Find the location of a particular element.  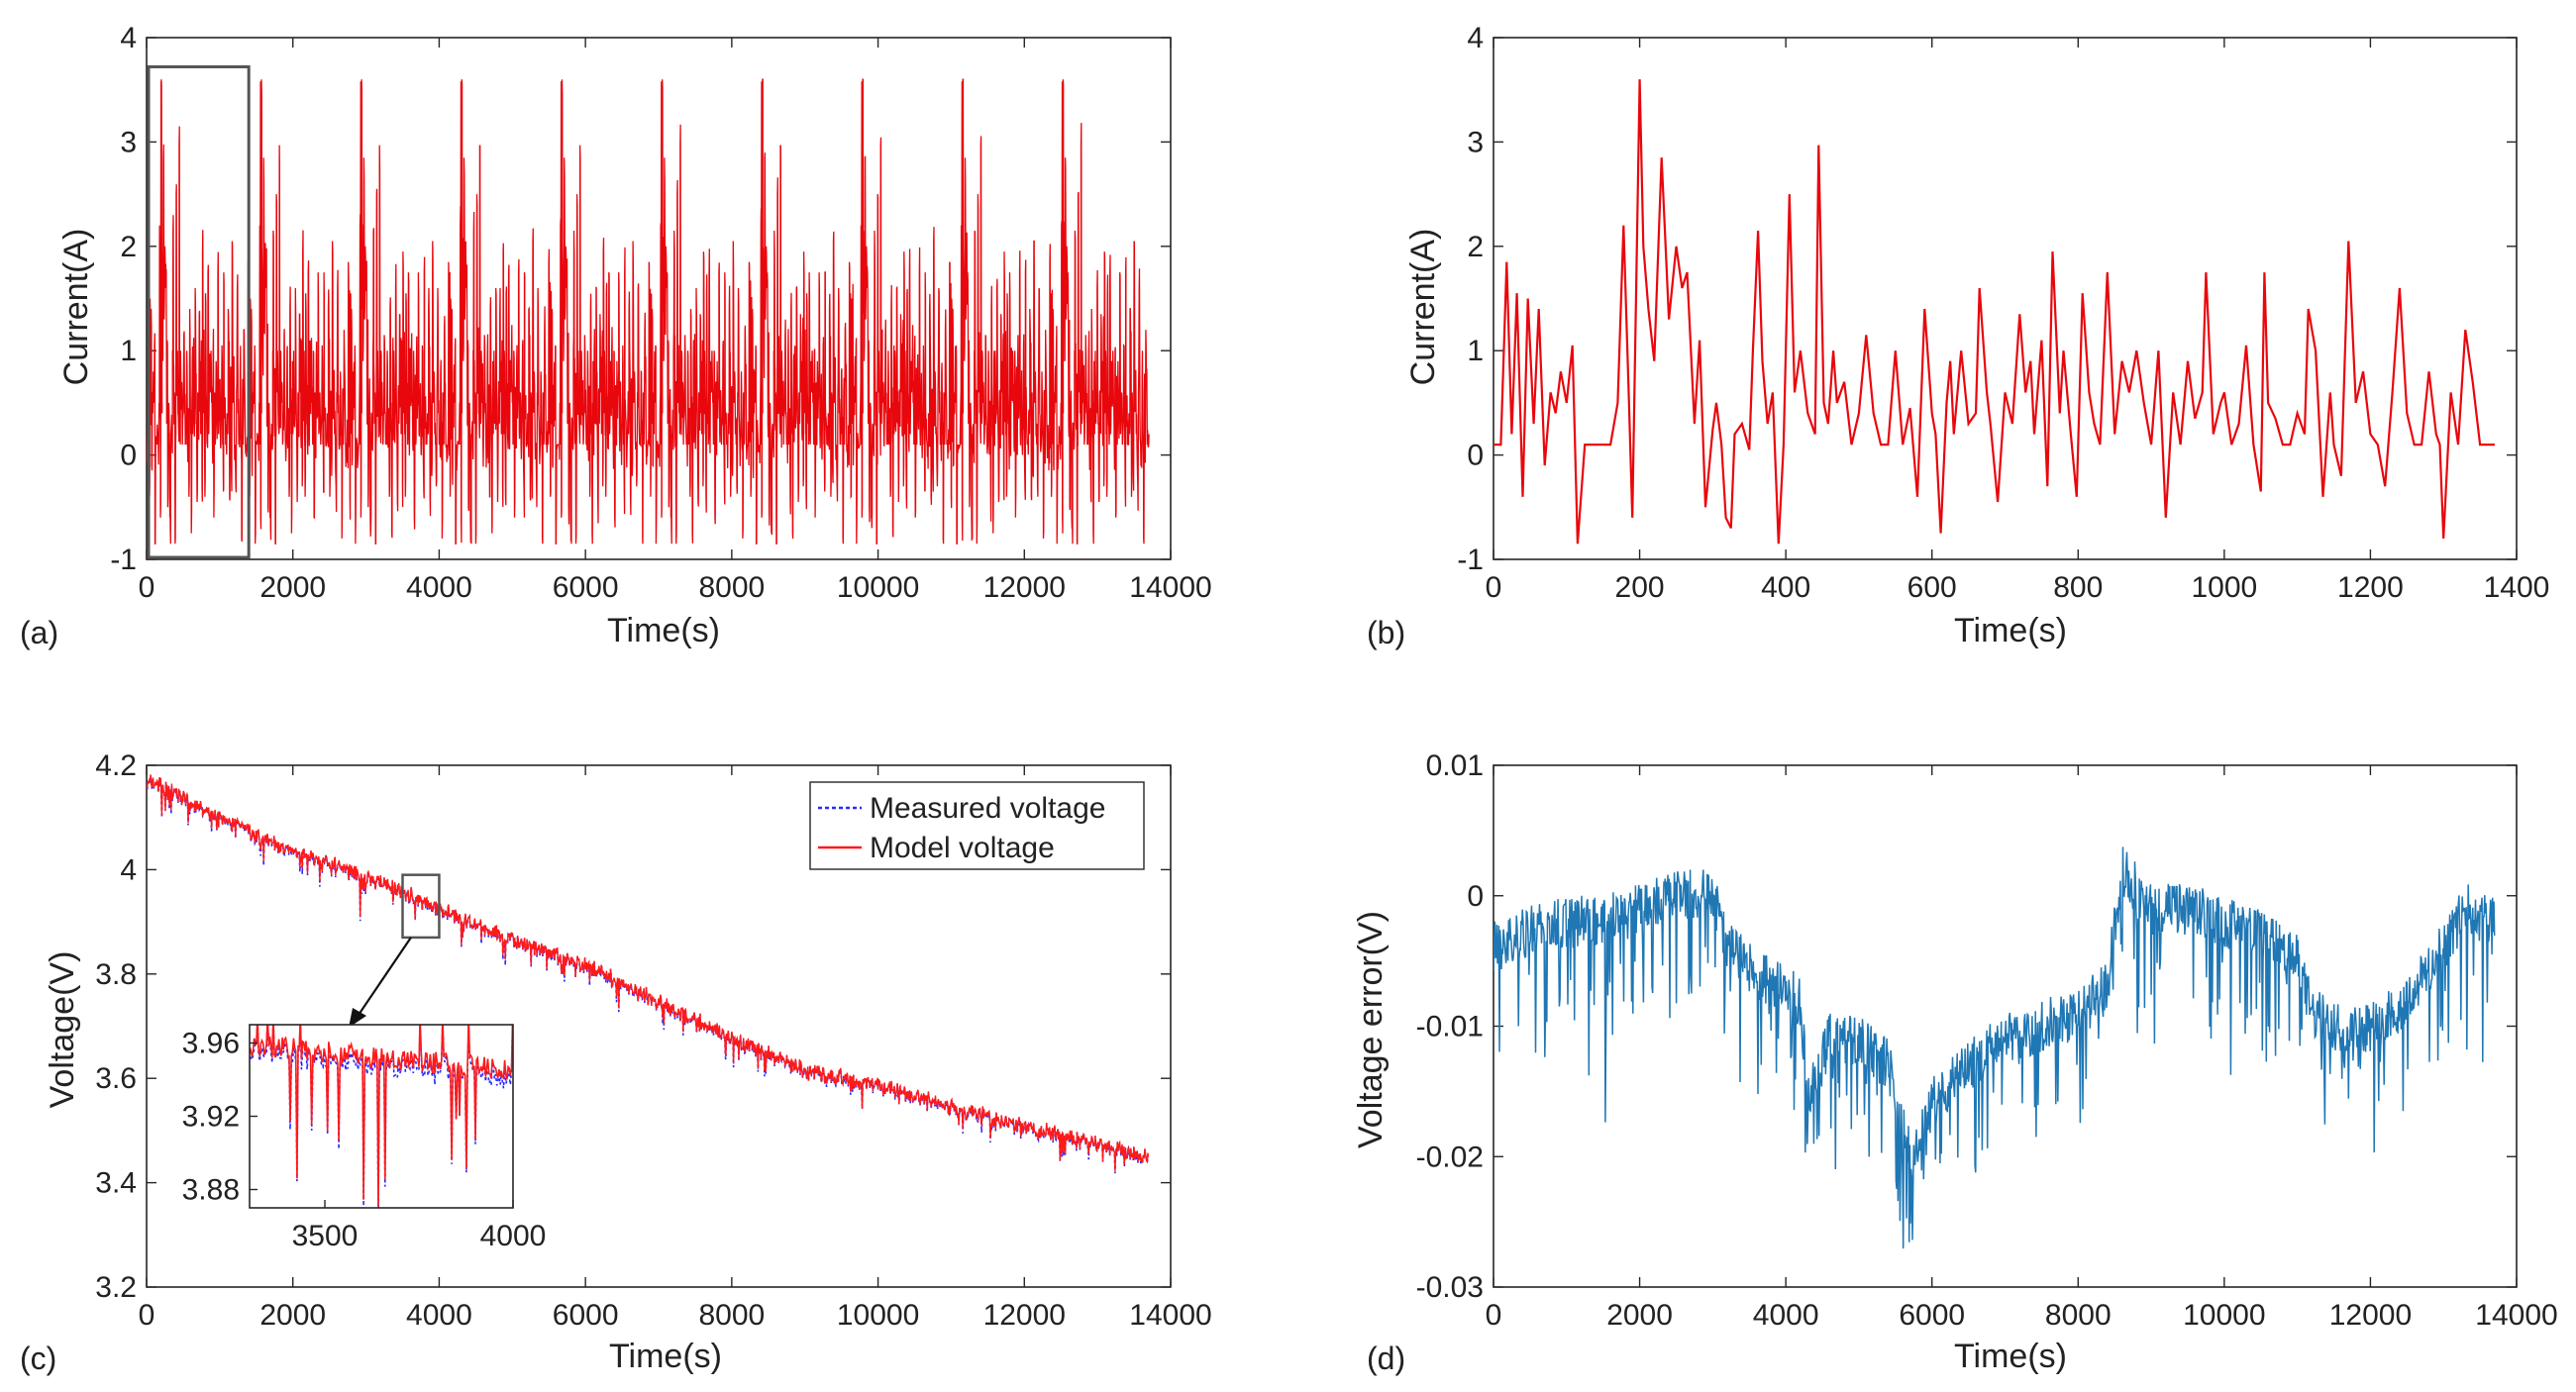

panel-d-series-error is located at coordinates (1995, 1047).